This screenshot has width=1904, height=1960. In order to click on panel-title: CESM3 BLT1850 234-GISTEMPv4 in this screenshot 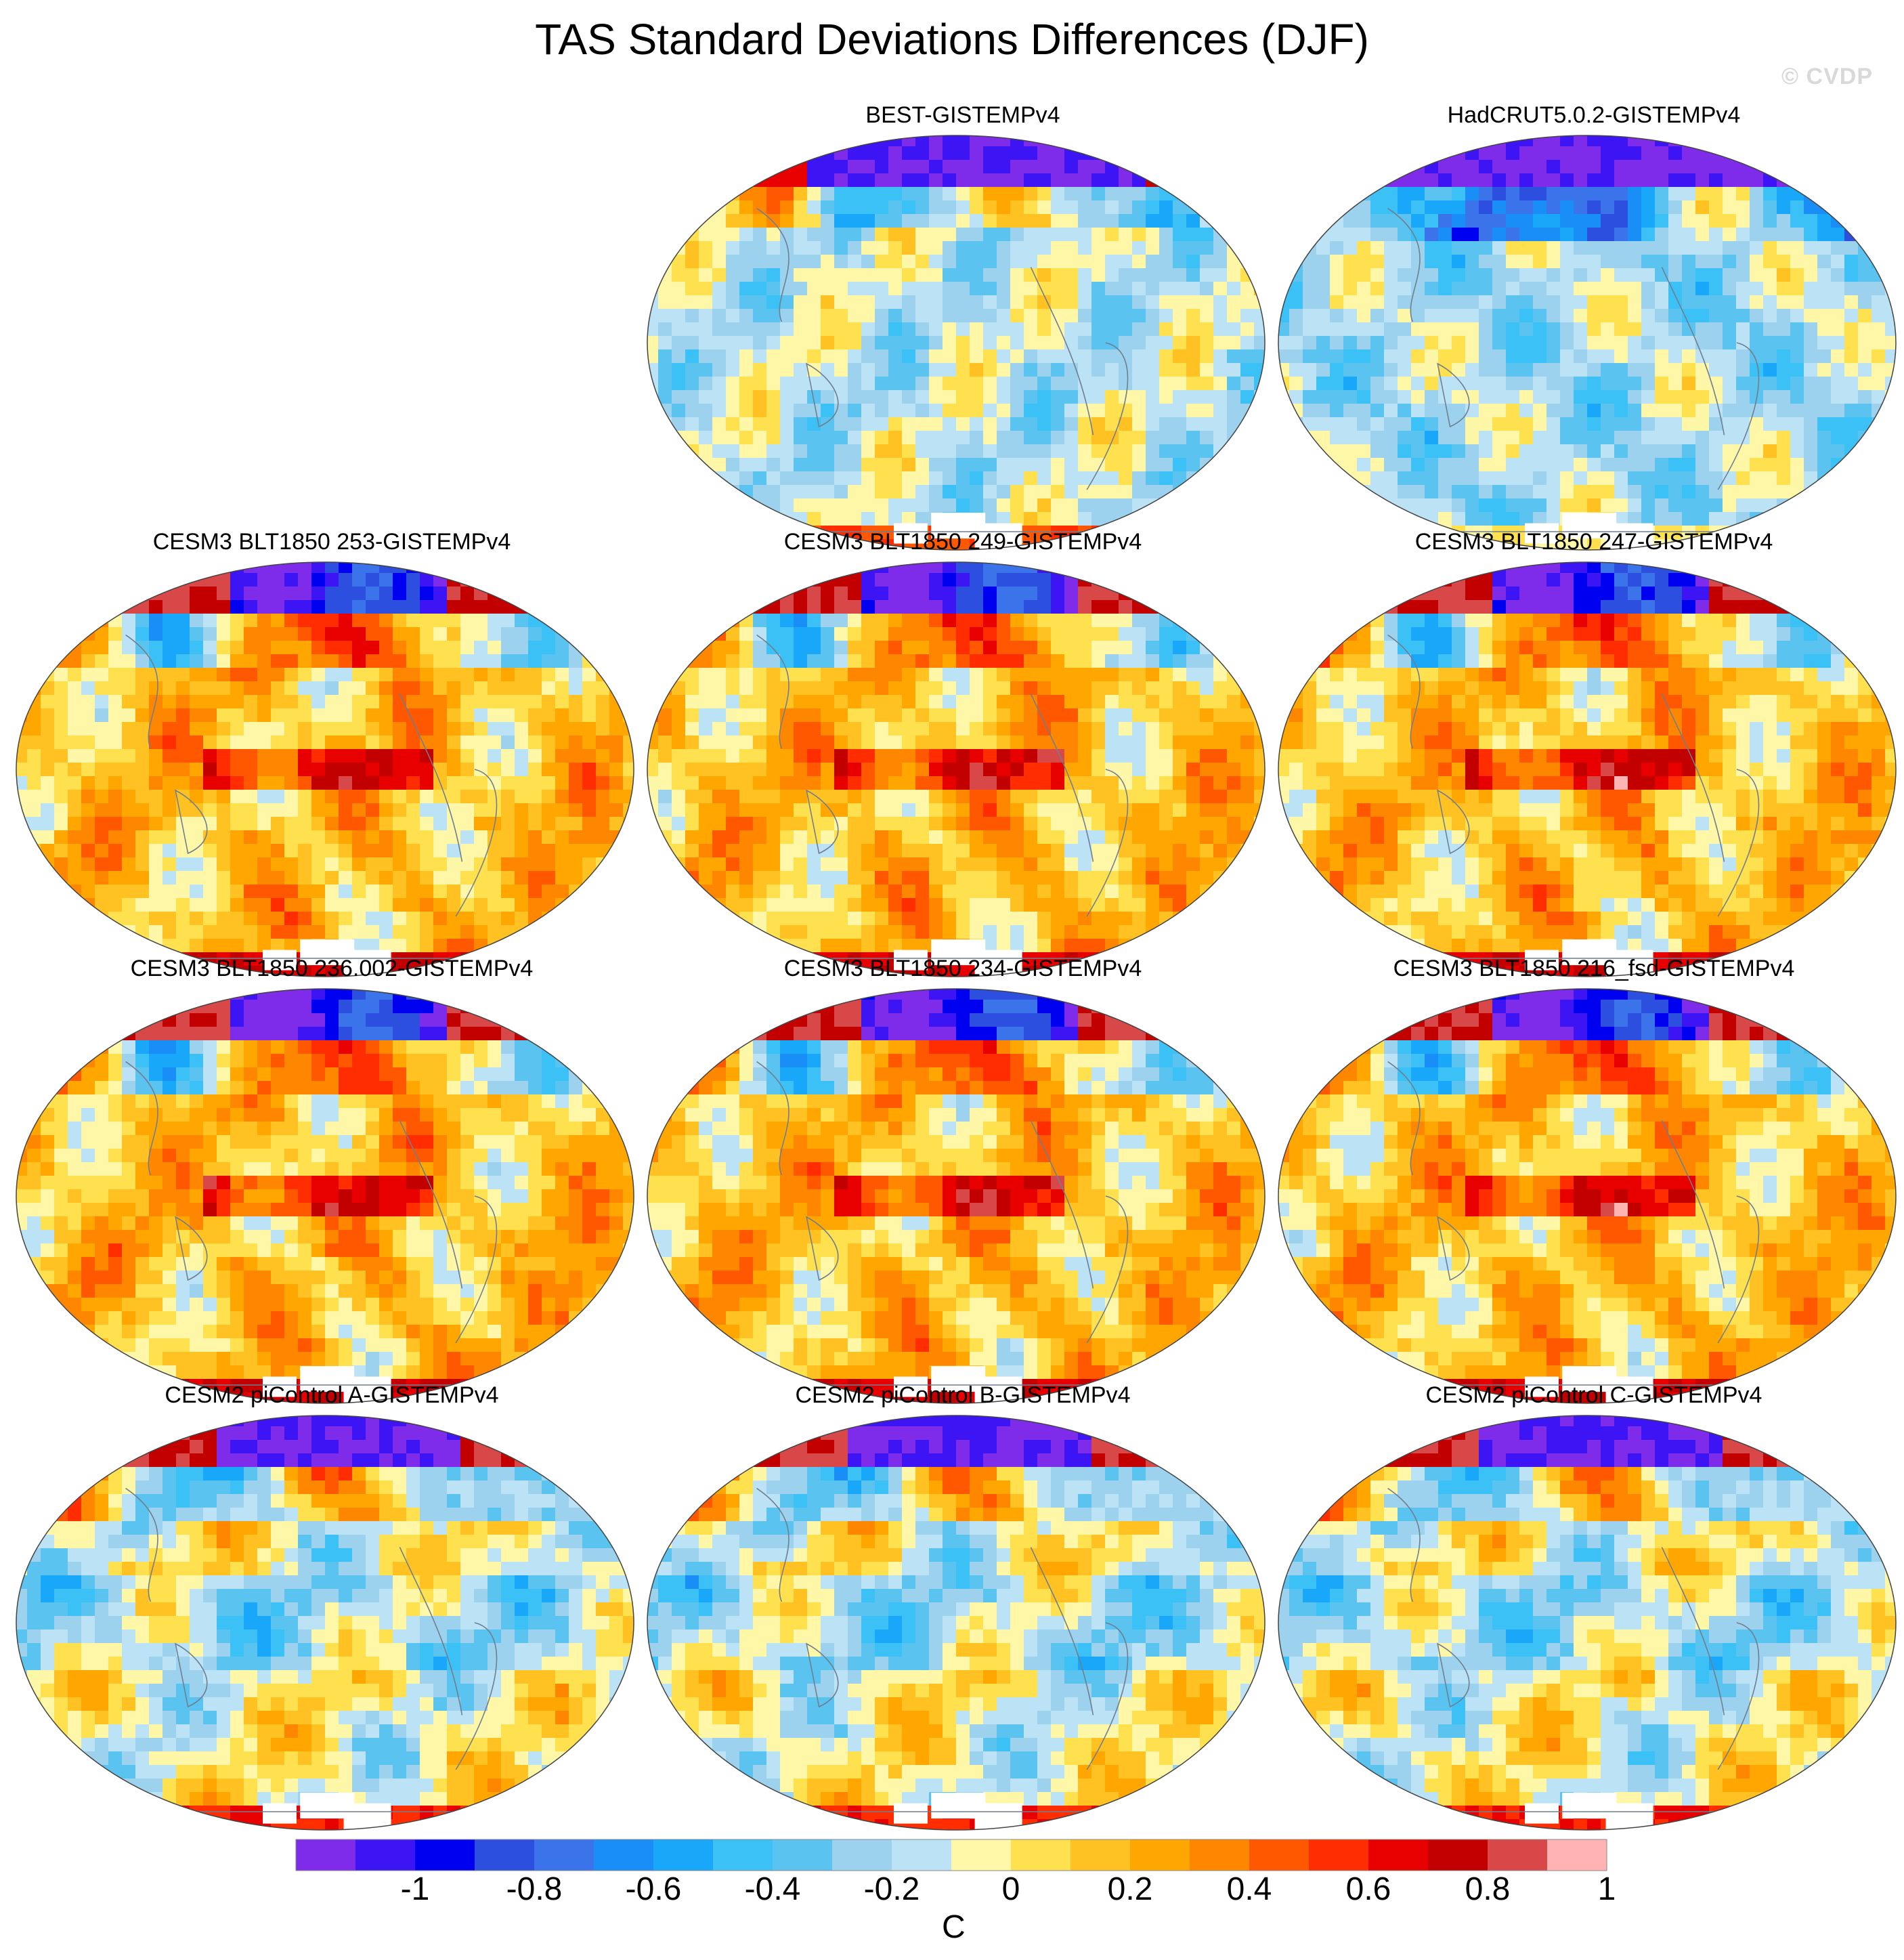, I will do `click(963, 968)`.